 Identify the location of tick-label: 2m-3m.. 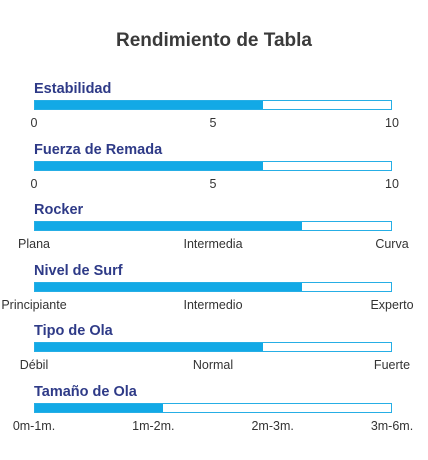
(272, 425).